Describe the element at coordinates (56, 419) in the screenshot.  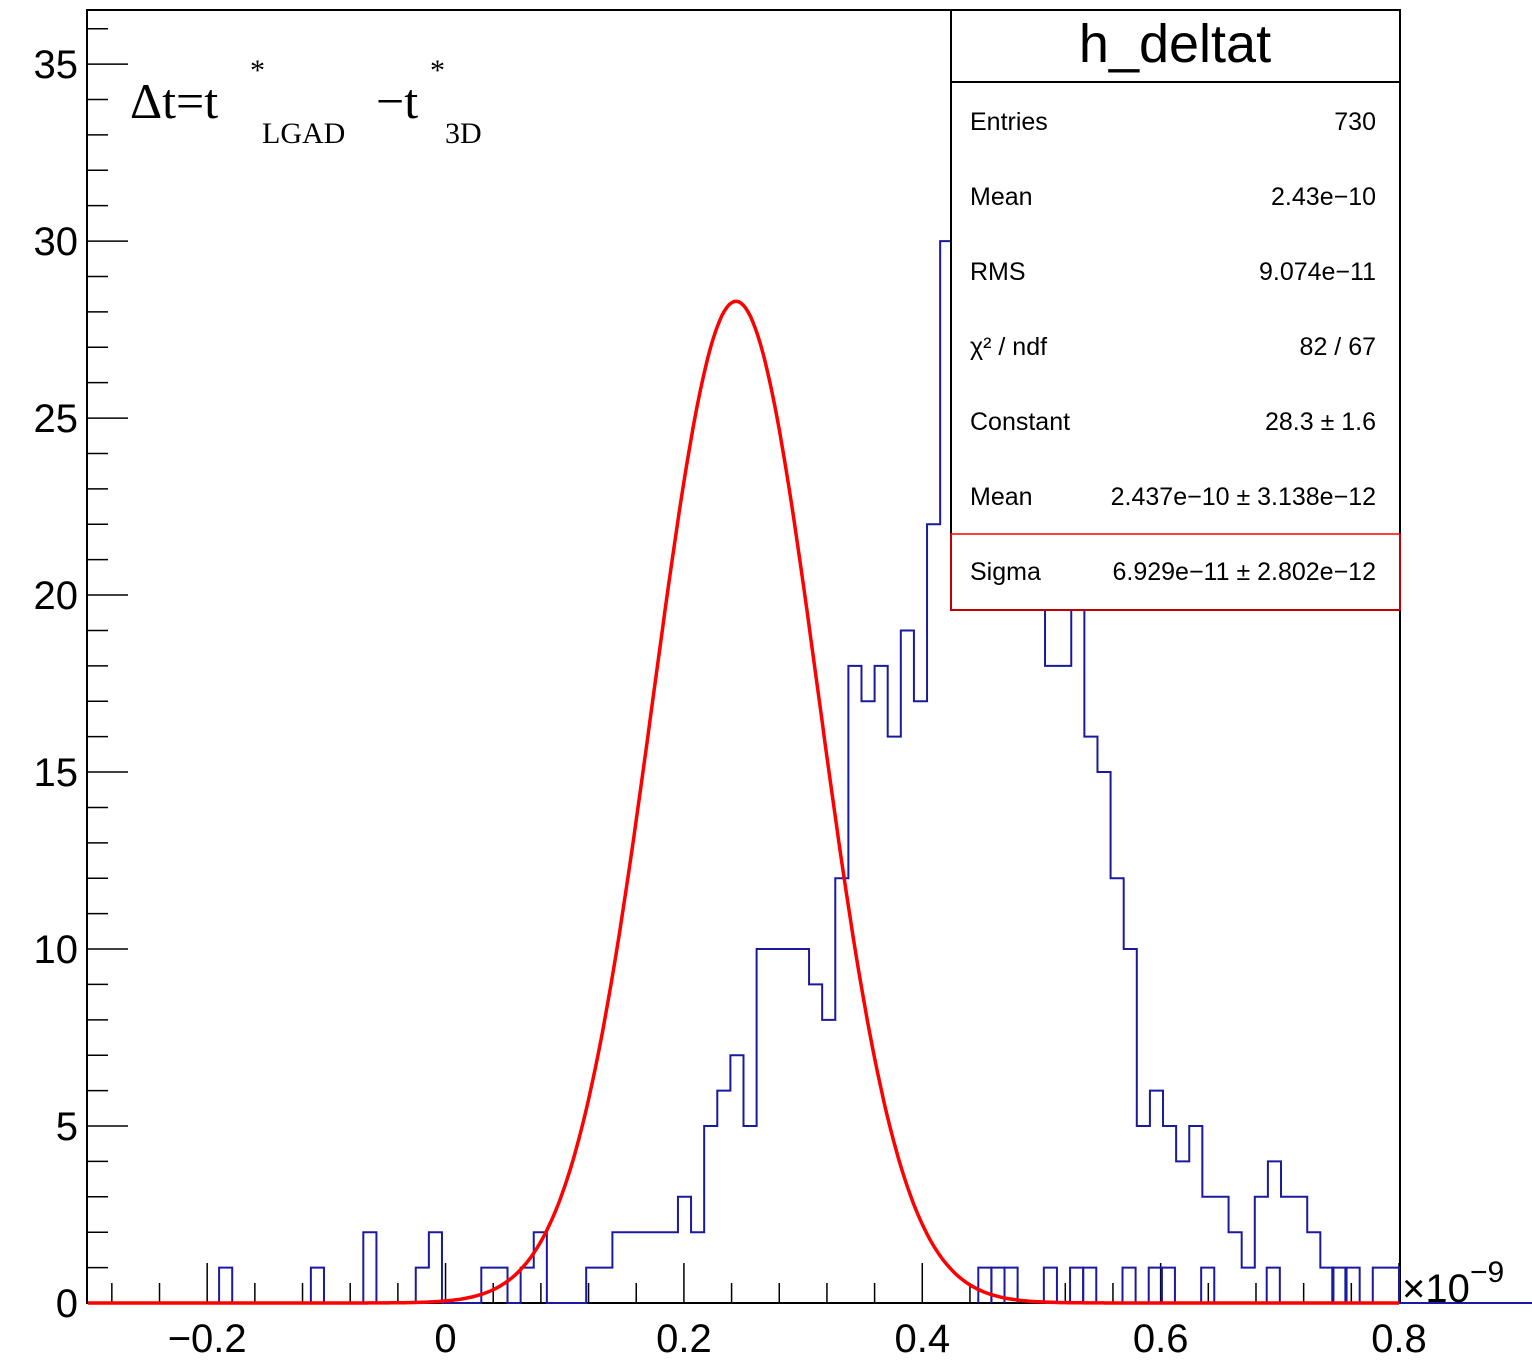
I see `y-tick-label: 25` at that location.